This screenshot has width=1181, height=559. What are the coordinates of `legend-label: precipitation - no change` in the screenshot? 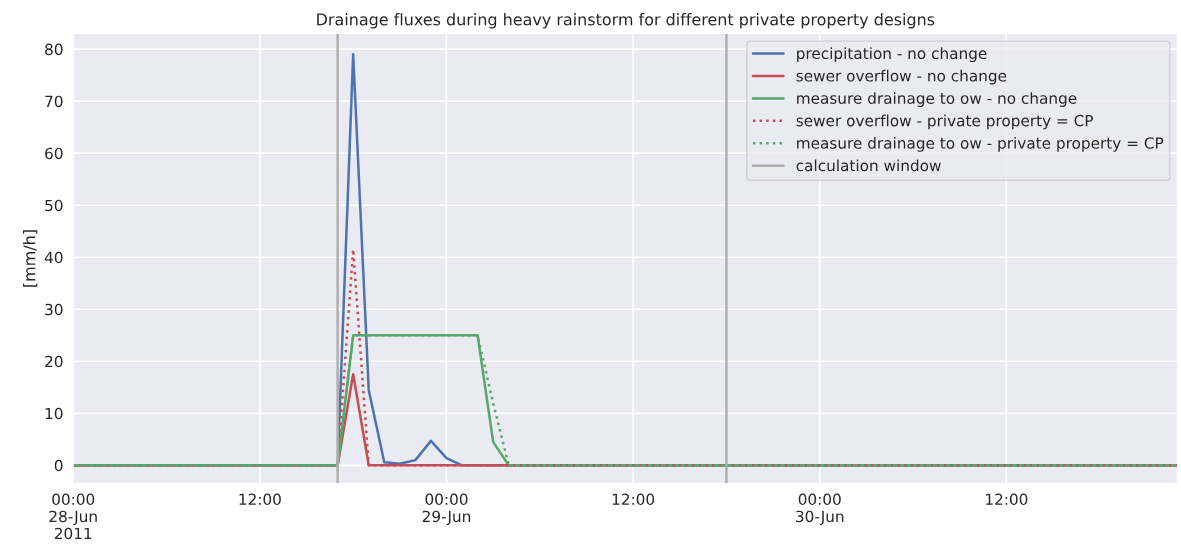 It's located at (892, 55).